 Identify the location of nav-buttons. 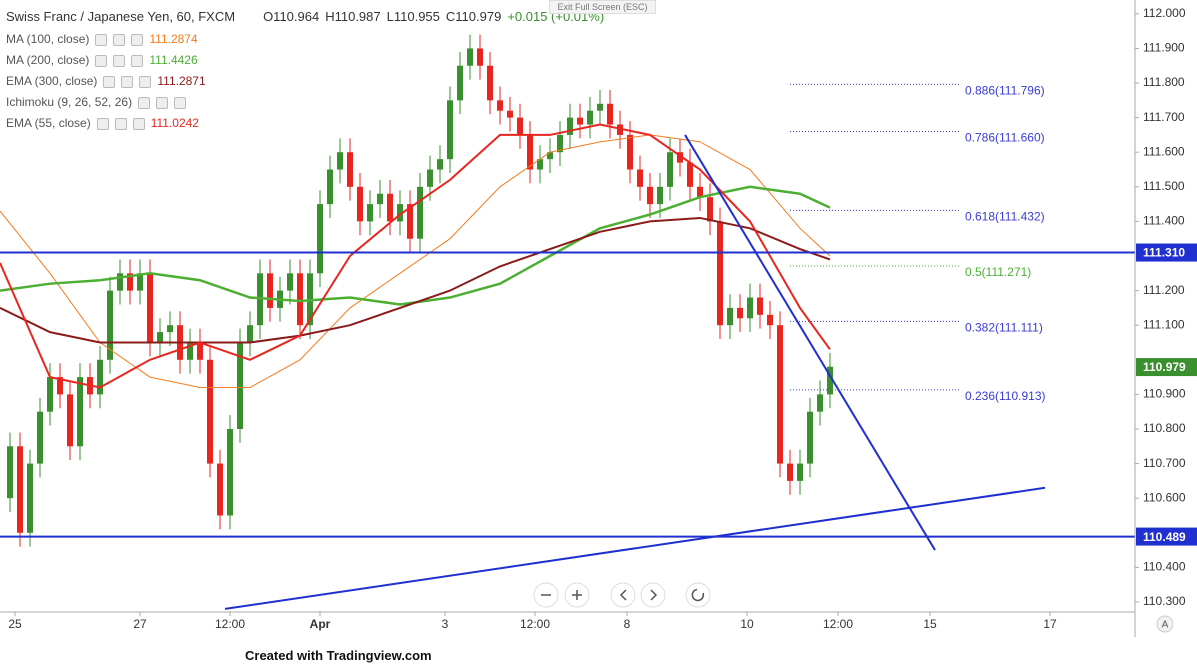
(622, 595).